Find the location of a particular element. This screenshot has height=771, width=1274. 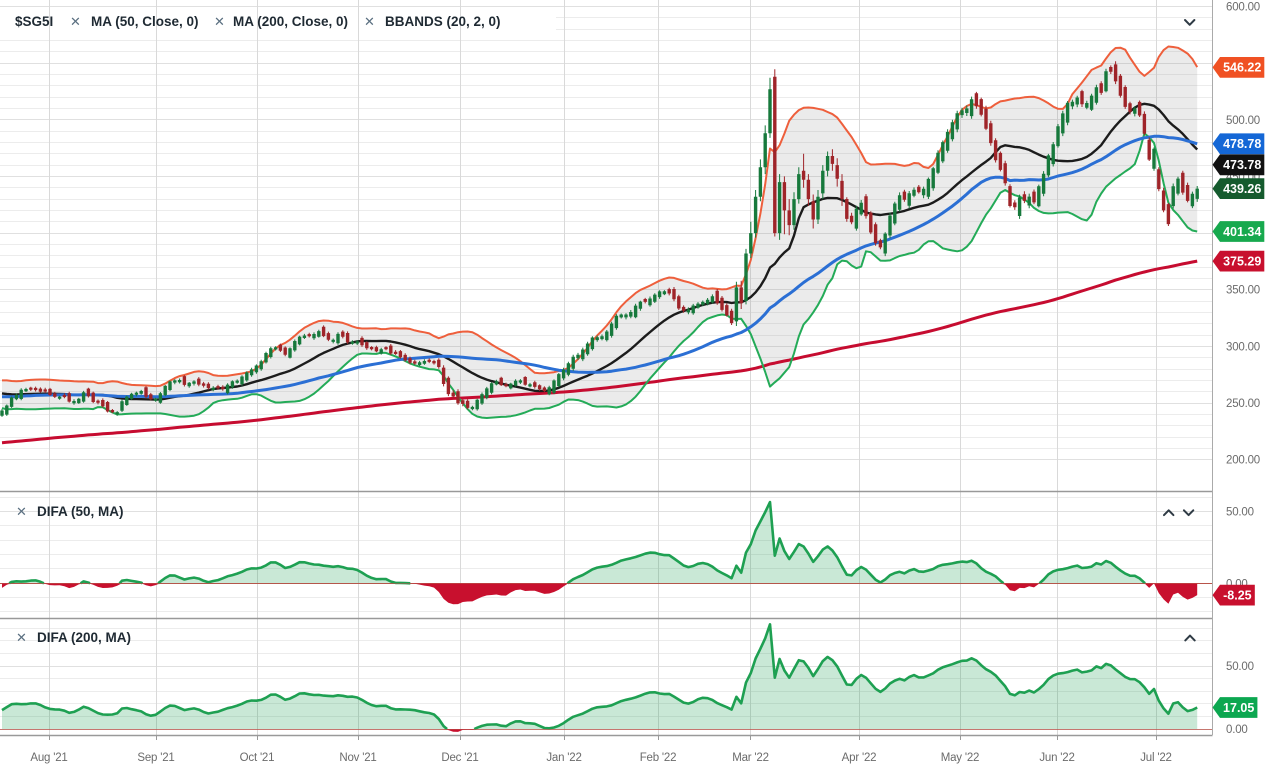

svg-text: 439.26 is located at coordinates (1242, 189).